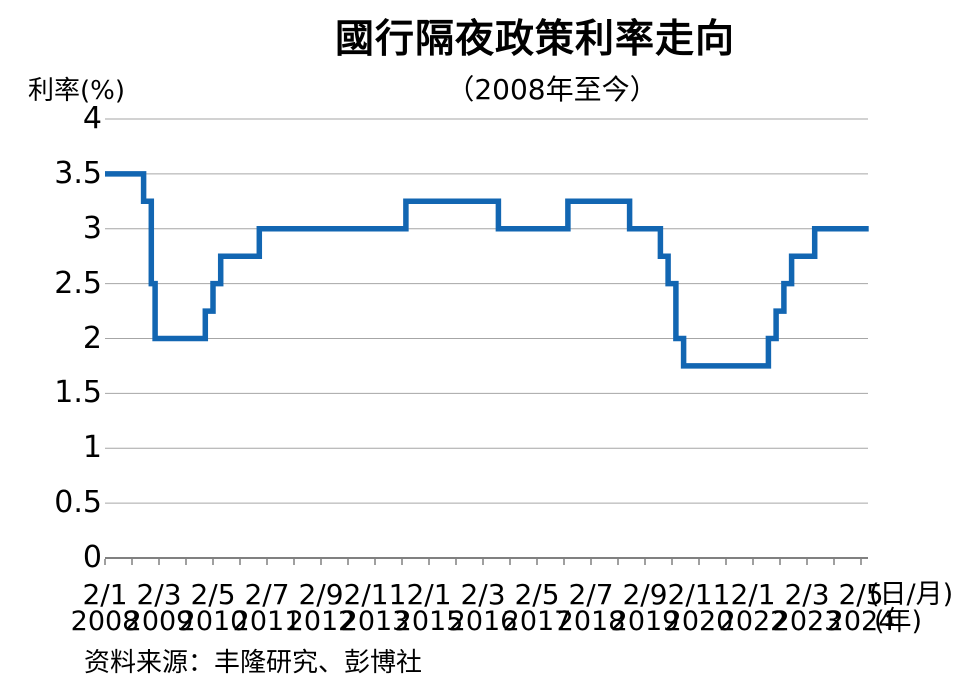  What do you see at coordinates (537, 621) in the screenshot?
I see `x-tick-label-year: 2017` at bounding box center [537, 621].